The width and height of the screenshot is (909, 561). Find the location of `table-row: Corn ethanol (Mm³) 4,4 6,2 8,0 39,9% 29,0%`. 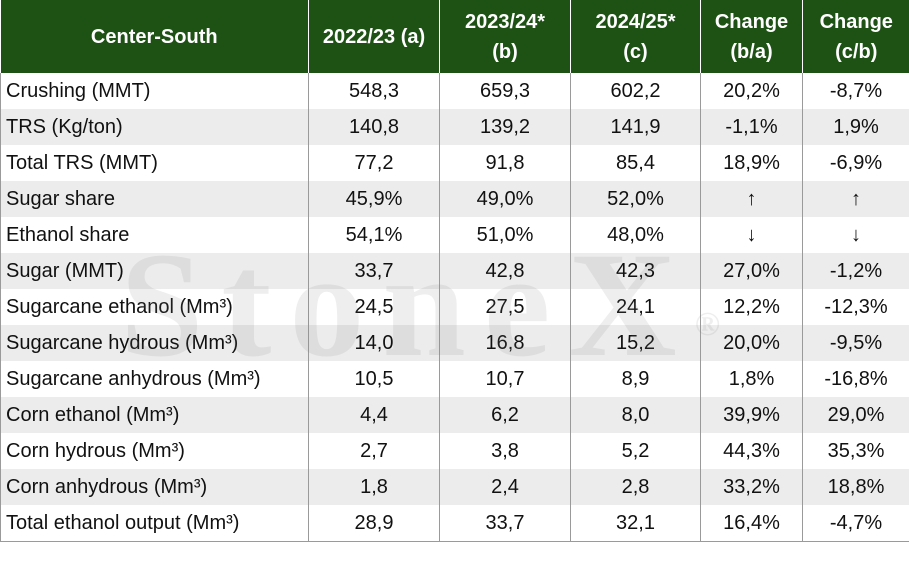

table-row: Corn ethanol (Mm³) 4,4 6,2 8,0 39,9% 29,0% is located at coordinates (454, 415).